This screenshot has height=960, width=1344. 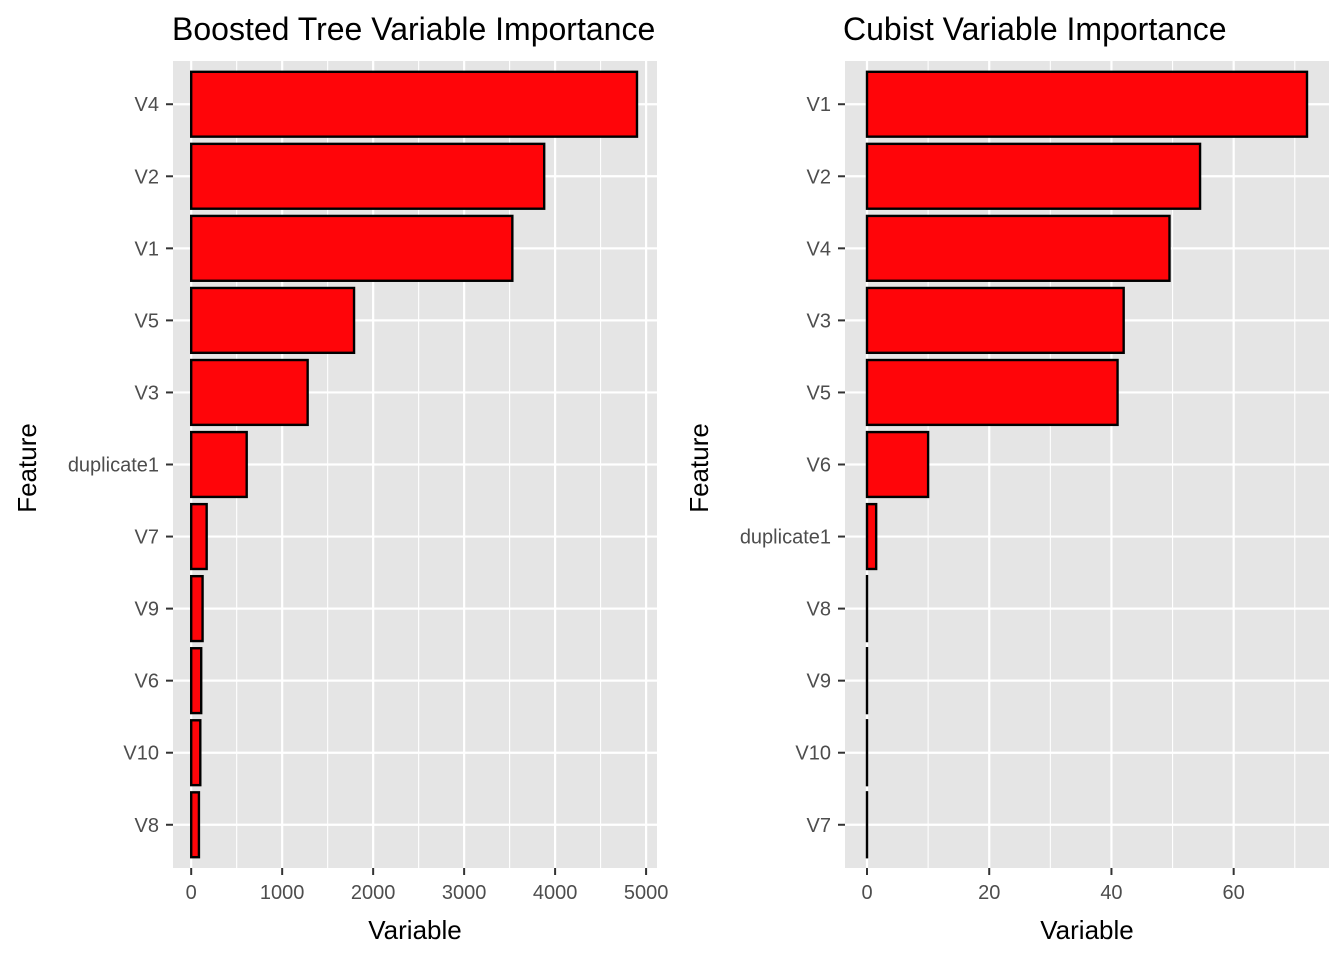 What do you see at coordinates (373, 893) in the screenshot?
I see `x-tick-label: 2000` at bounding box center [373, 893].